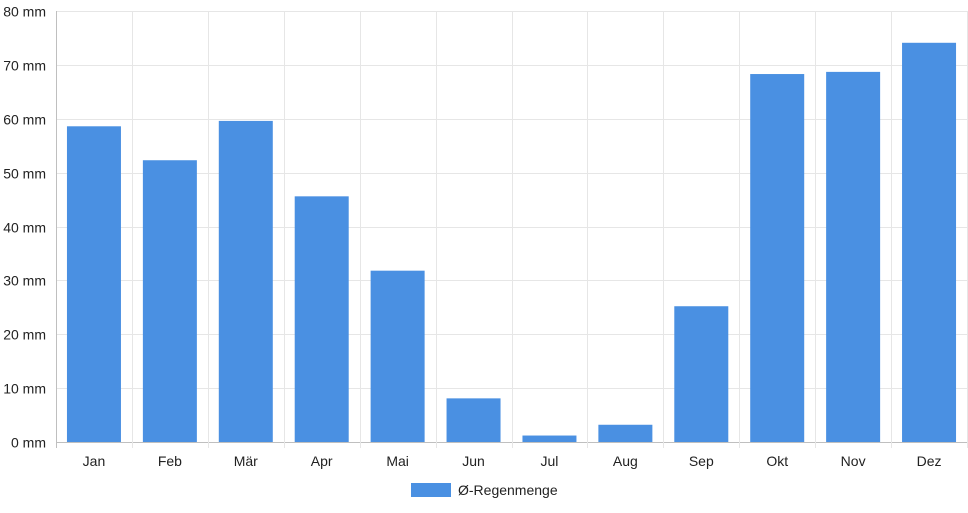  I want to click on bar-dez, so click(929, 242).